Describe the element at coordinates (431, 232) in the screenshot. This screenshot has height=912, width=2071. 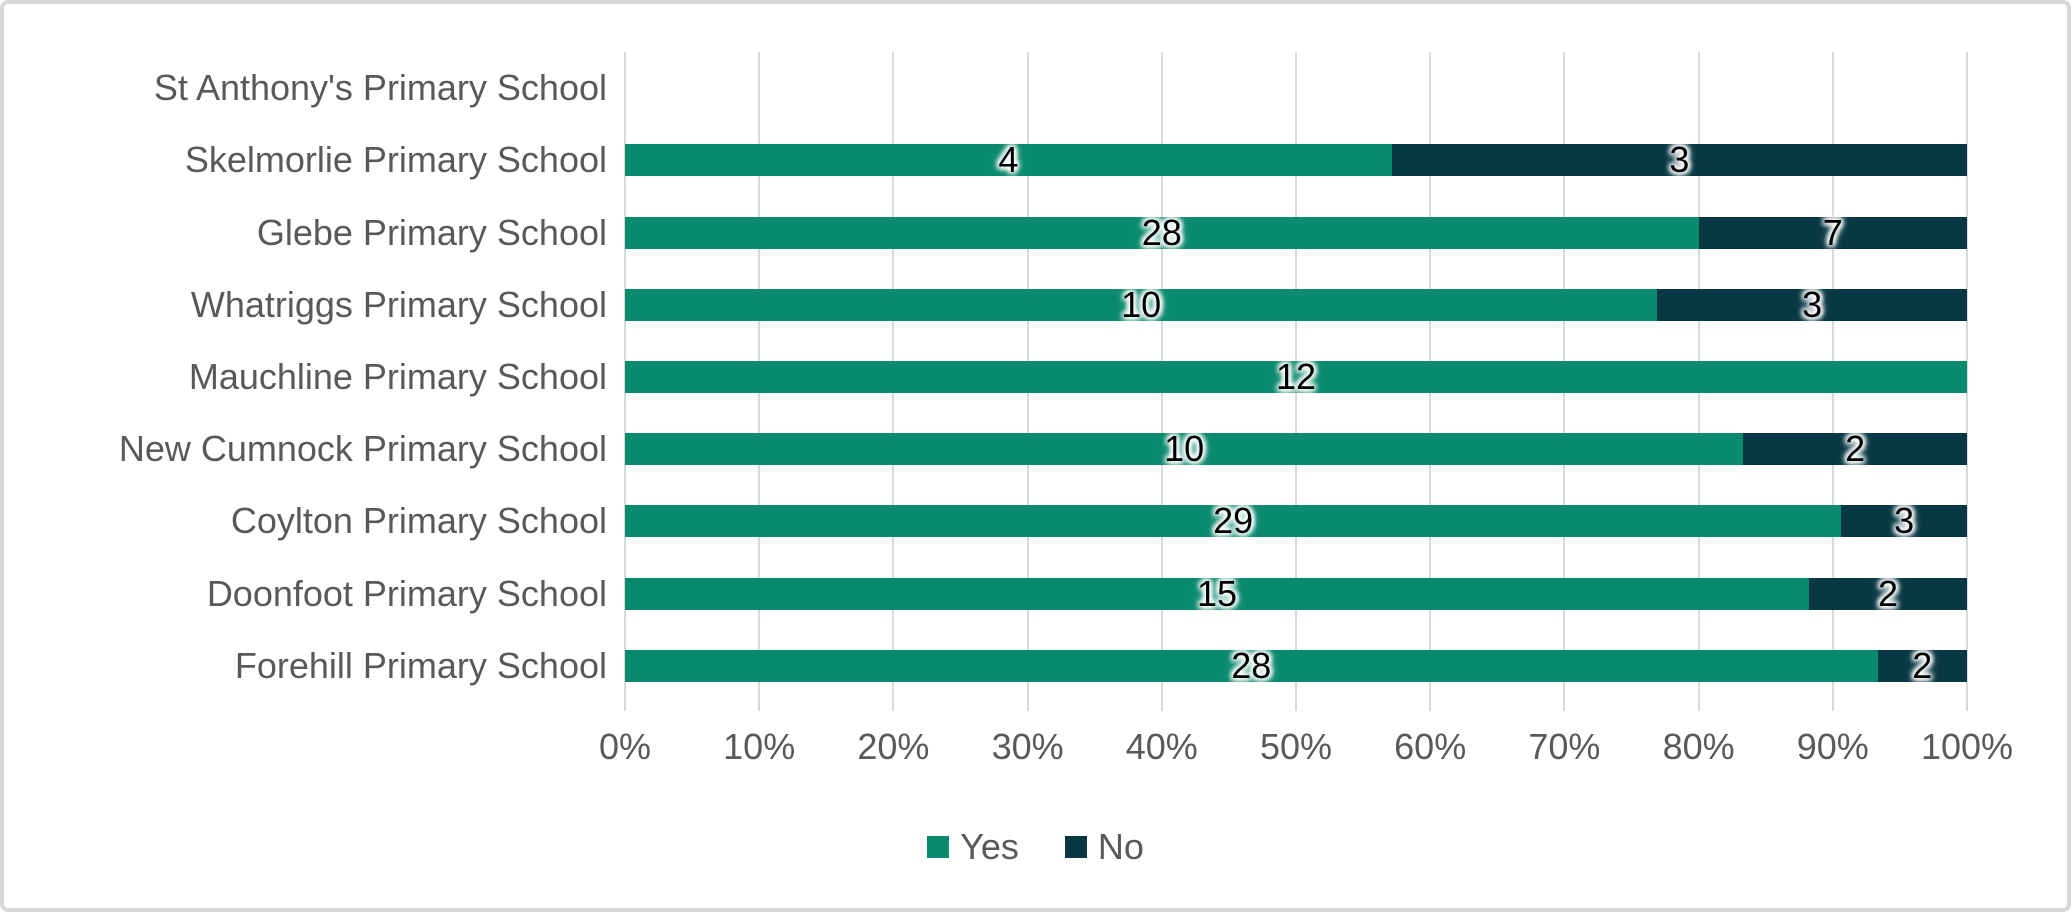
I see `category-label: Glebe Primary School` at that location.